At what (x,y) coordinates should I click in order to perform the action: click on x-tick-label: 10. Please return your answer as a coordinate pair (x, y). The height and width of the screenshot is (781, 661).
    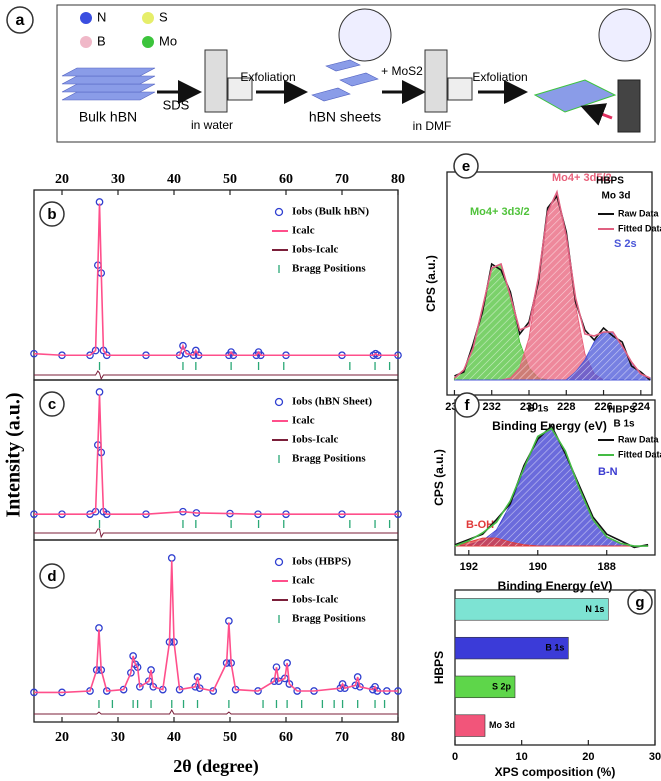
    Looking at the image, I should click on (522, 757).